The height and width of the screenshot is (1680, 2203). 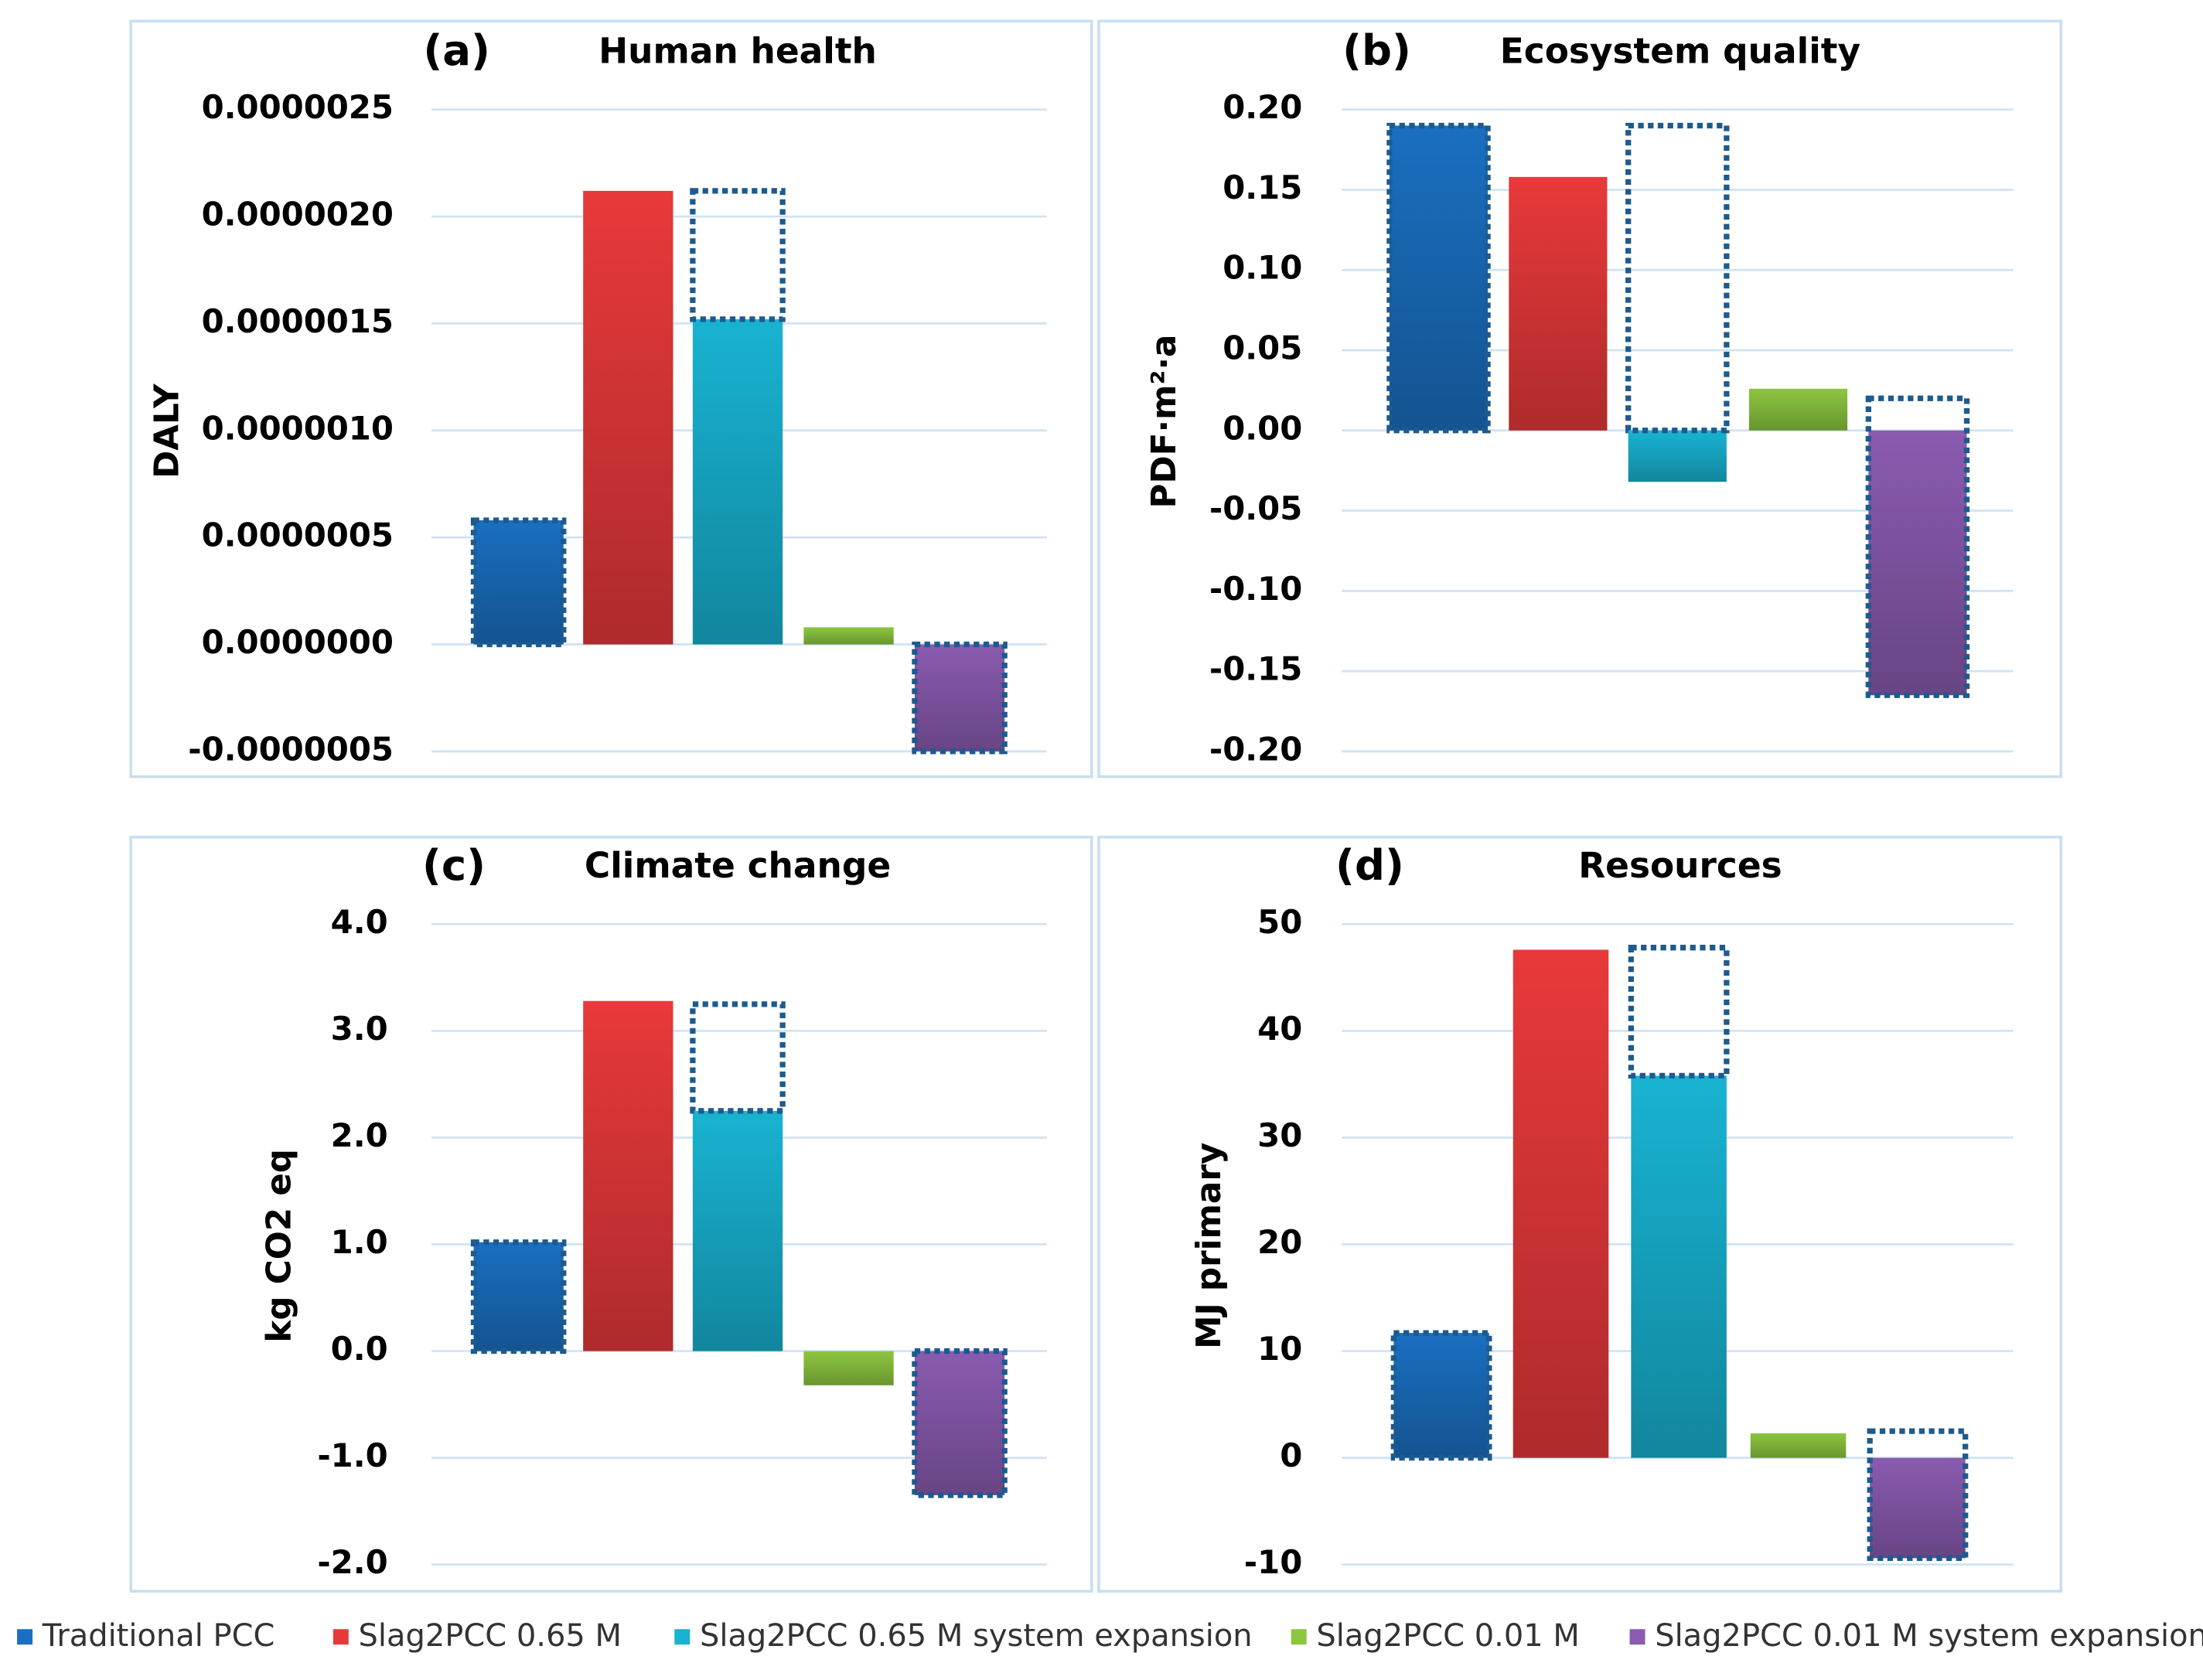 I want to click on y-tick-label: 0.0, so click(x=359, y=1349).